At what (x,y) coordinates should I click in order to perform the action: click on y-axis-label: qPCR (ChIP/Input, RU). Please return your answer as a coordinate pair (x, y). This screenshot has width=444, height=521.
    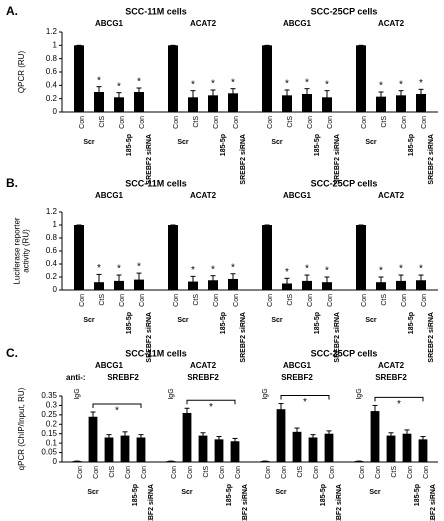
    Looking at the image, I should click on (21, 428).